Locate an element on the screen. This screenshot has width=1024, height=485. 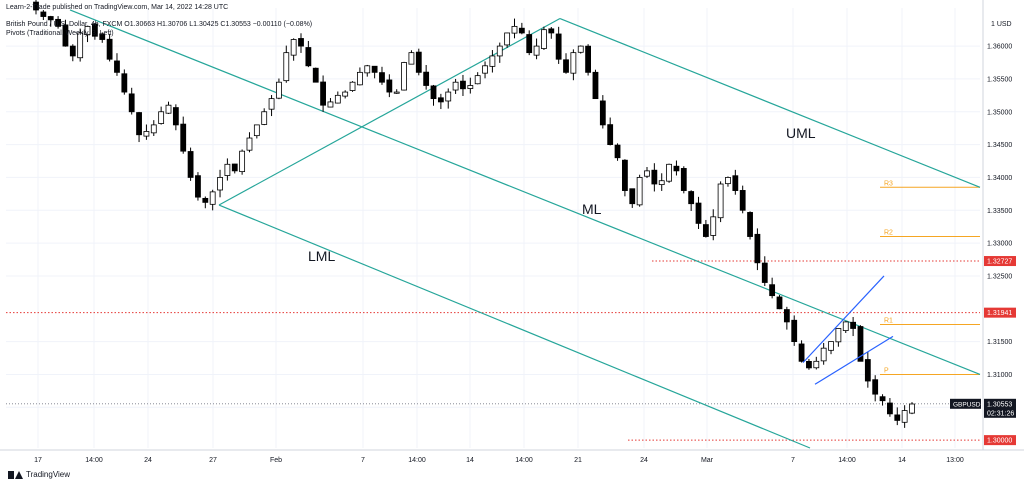
price-tick-label: 1.36000 is located at coordinates (999, 47).